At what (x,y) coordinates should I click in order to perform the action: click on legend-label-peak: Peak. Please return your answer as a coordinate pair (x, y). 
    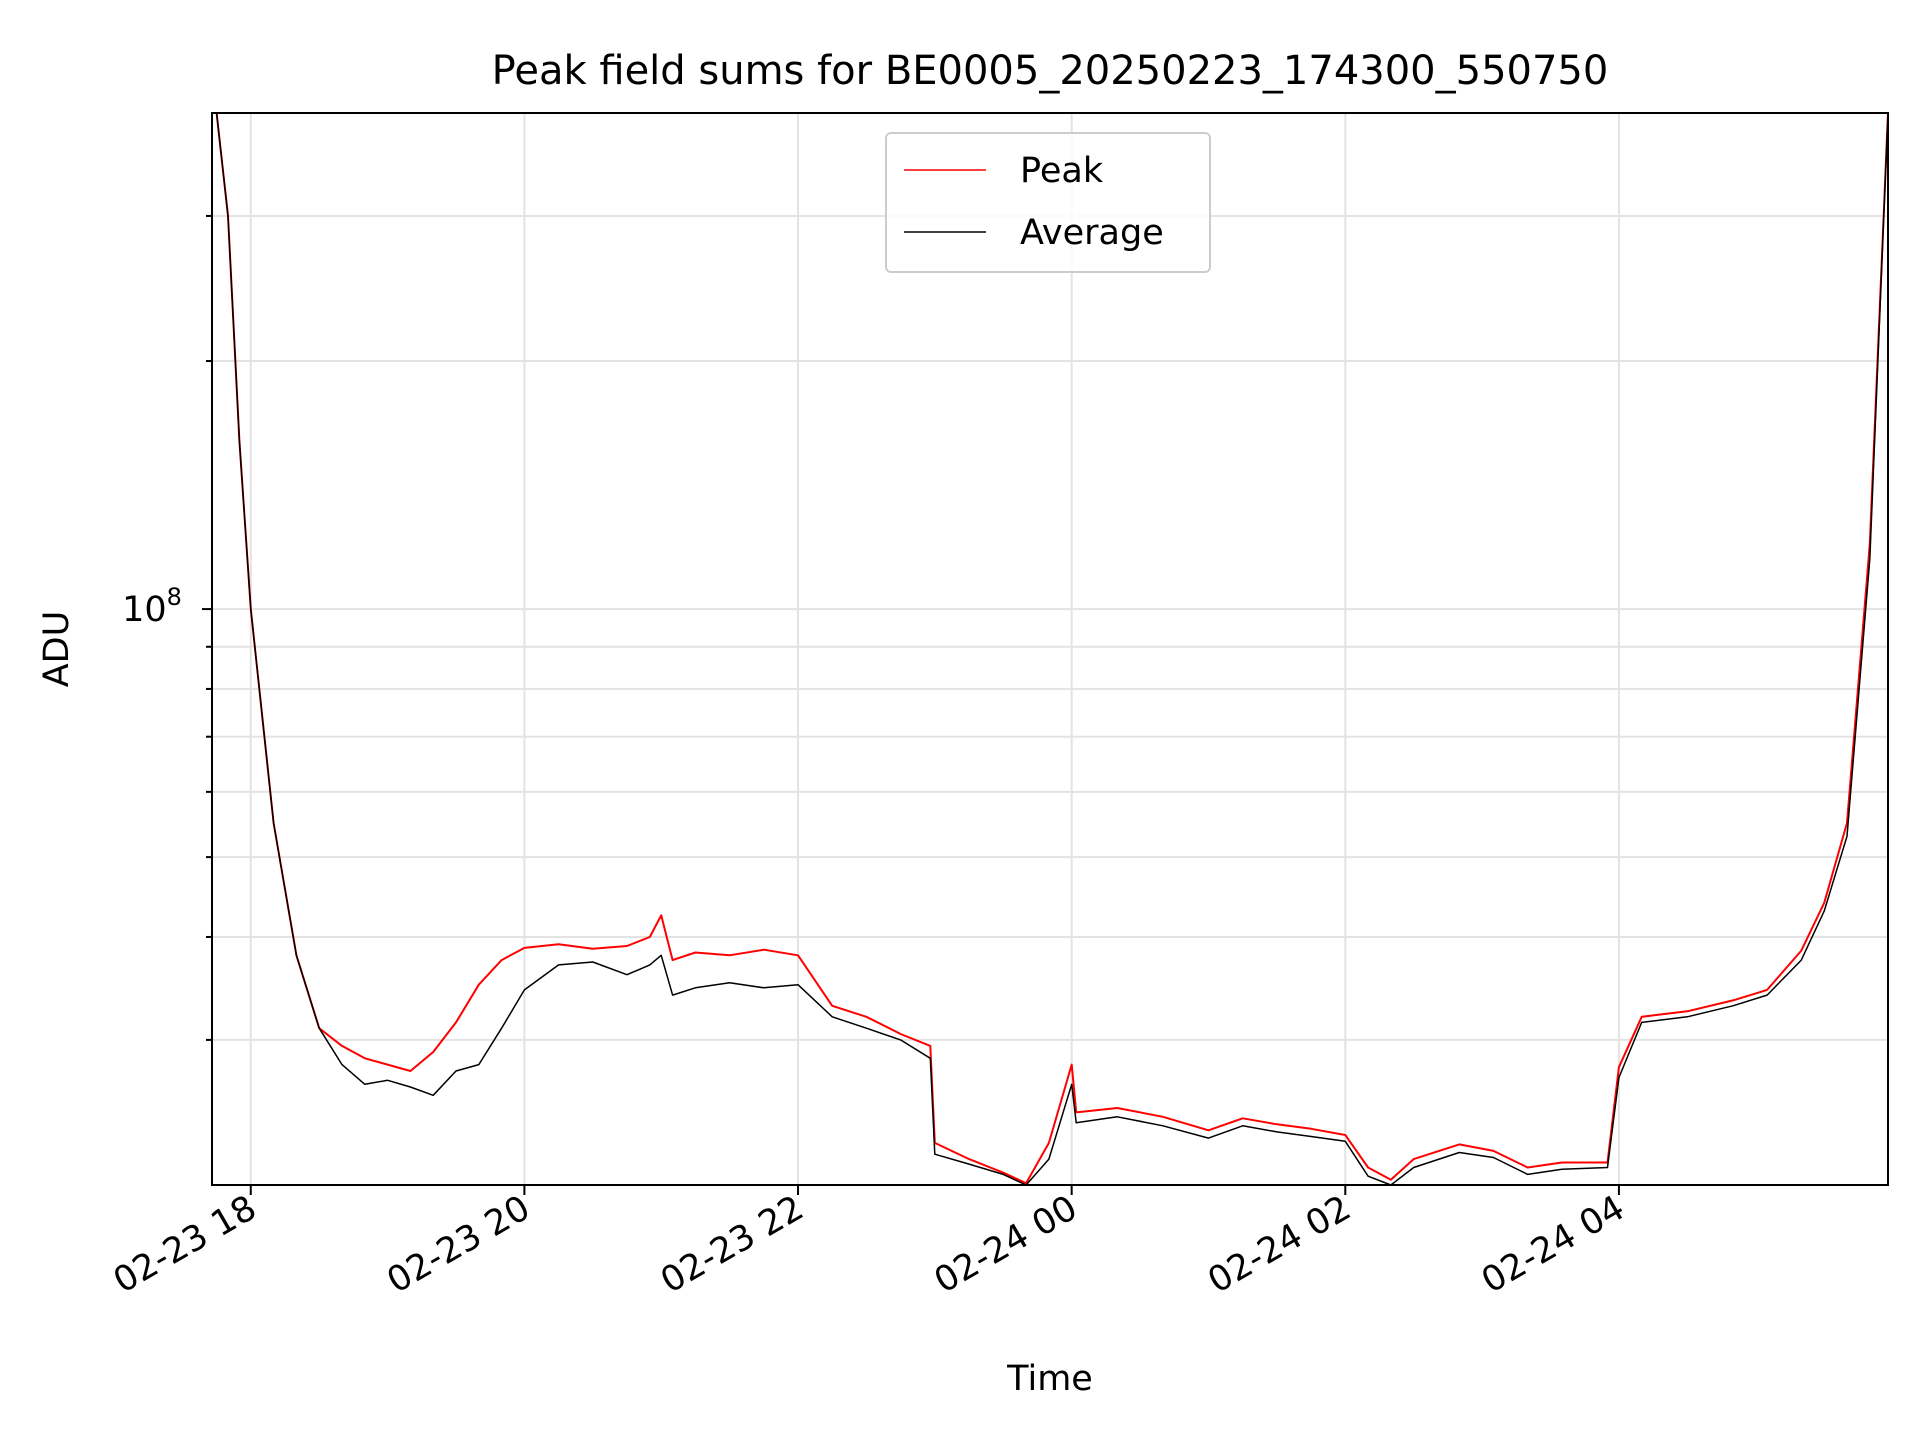
    Looking at the image, I should click on (1062, 171).